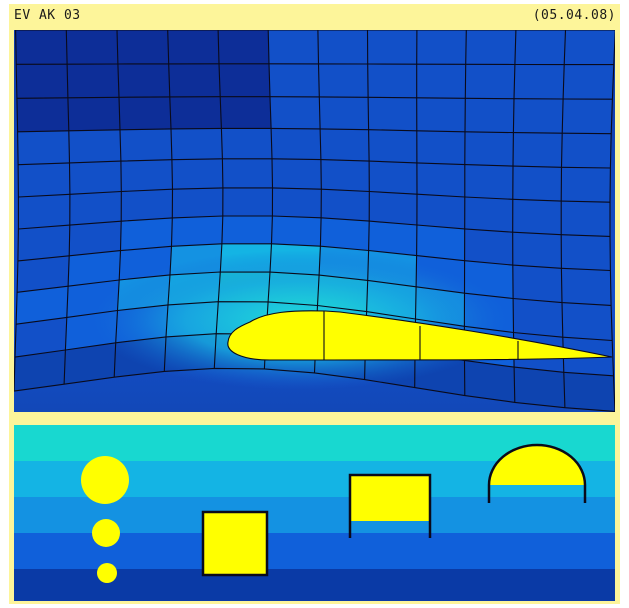 The image size is (629, 608). Describe the element at coordinates (47, 15) in the screenshot. I see `header-title: EV AK 03` at that location.